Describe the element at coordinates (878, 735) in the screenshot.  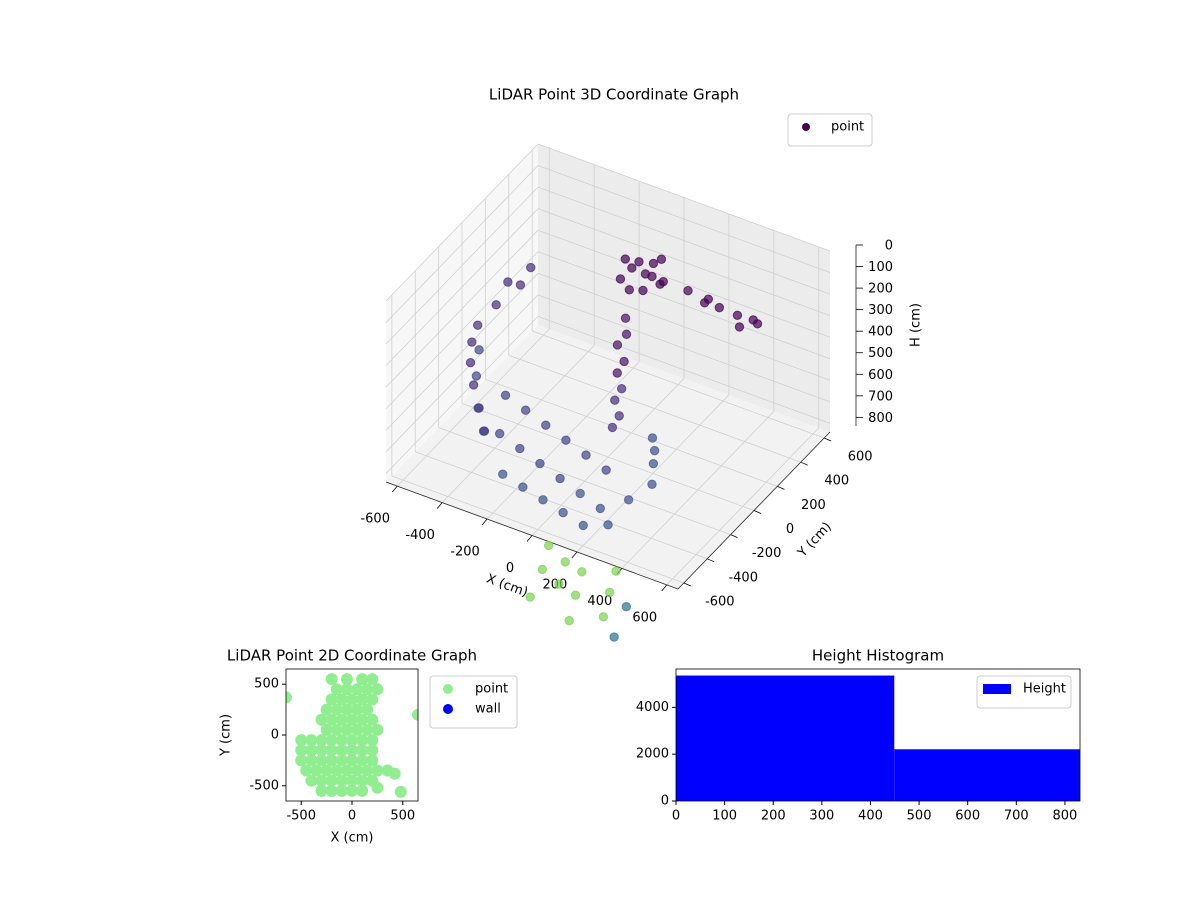
I see `axes-frame` at that location.